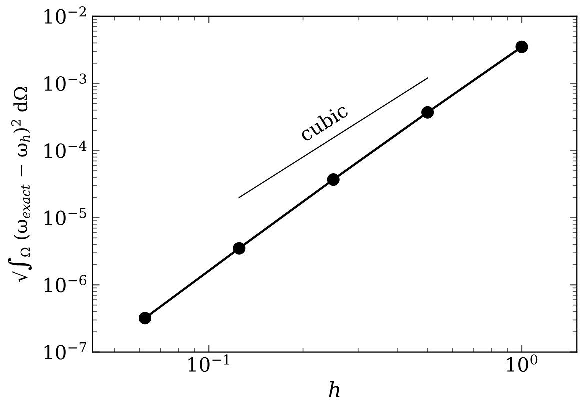 Image resolution: width=580 pixels, height=412 pixels. Describe the element at coordinates (209, 363) in the screenshot. I see `x-tick-label: 10$^{−1}$` at that location.